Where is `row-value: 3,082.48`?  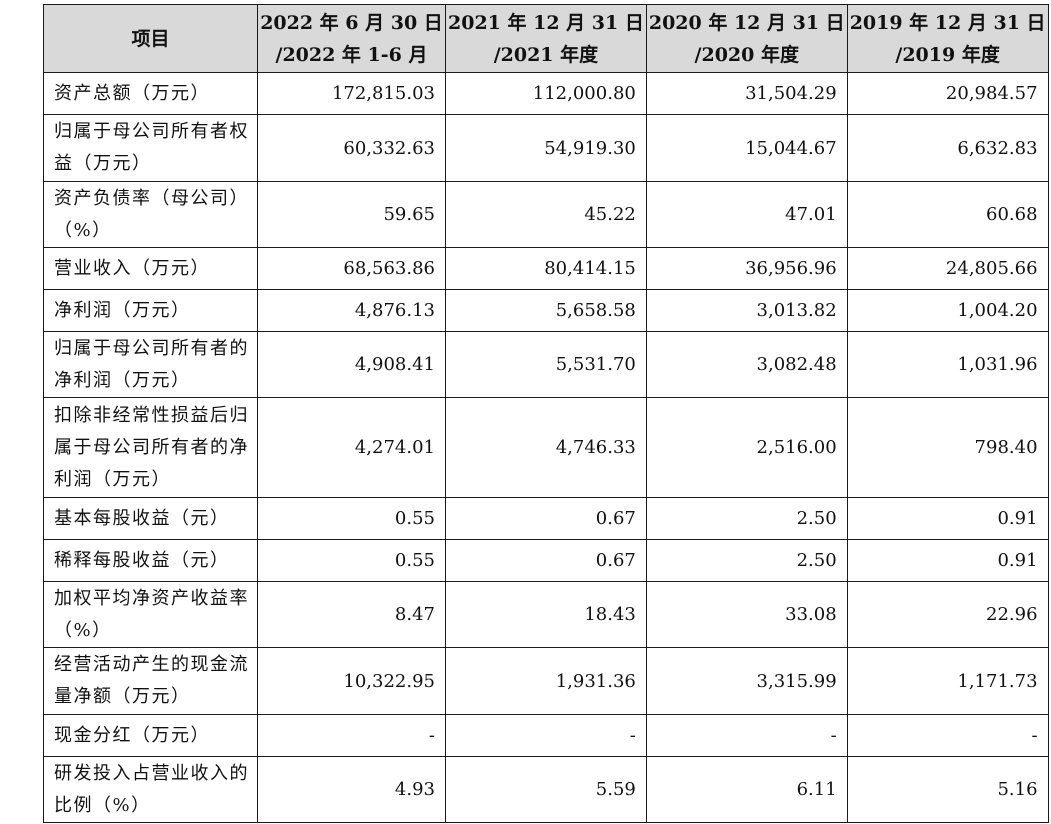
row-value: 3,082.48 is located at coordinates (746, 364).